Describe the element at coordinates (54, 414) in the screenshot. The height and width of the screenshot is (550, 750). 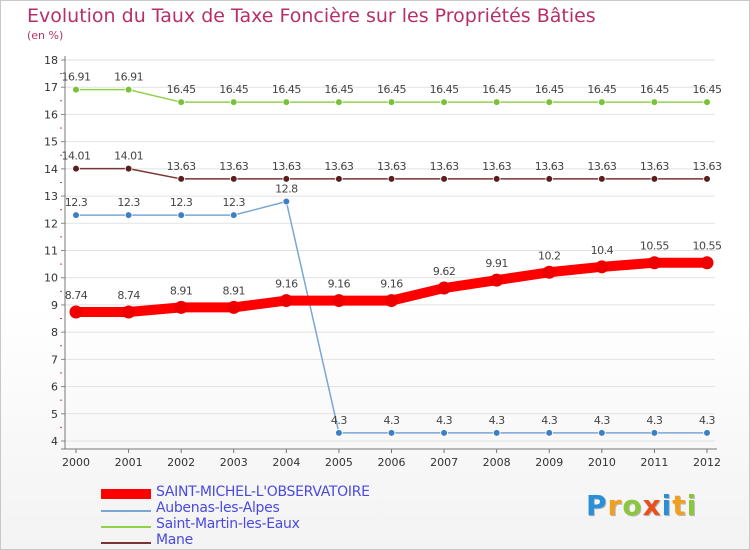
I see `y-tick-label-5: 5` at that location.